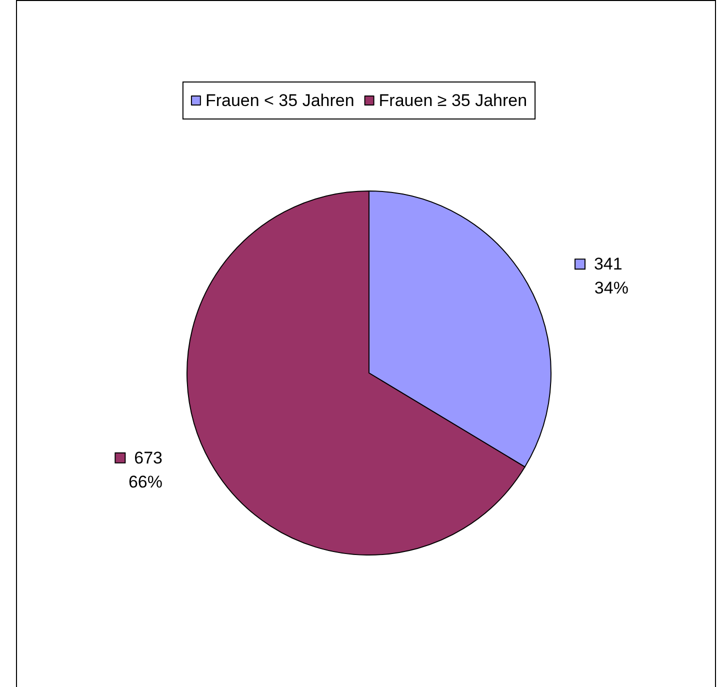  What do you see at coordinates (279, 100) in the screenshot?
I see `legend-label: Frauen < 35 Jahren` at bounding box center [279, 100].